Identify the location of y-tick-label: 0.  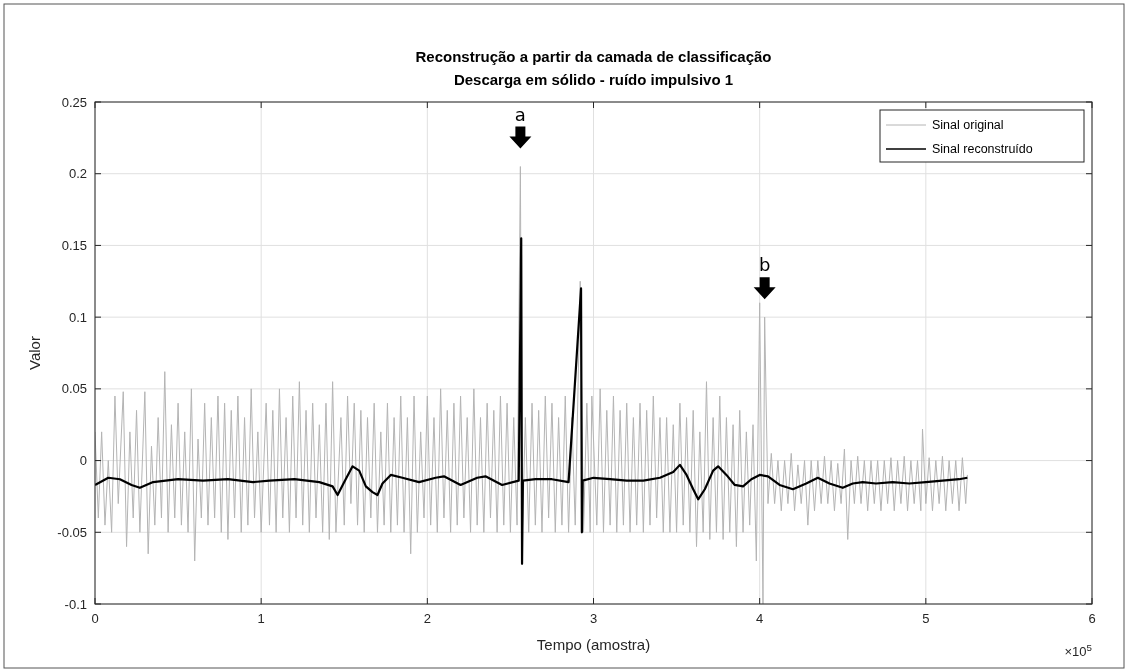
(83, 461).